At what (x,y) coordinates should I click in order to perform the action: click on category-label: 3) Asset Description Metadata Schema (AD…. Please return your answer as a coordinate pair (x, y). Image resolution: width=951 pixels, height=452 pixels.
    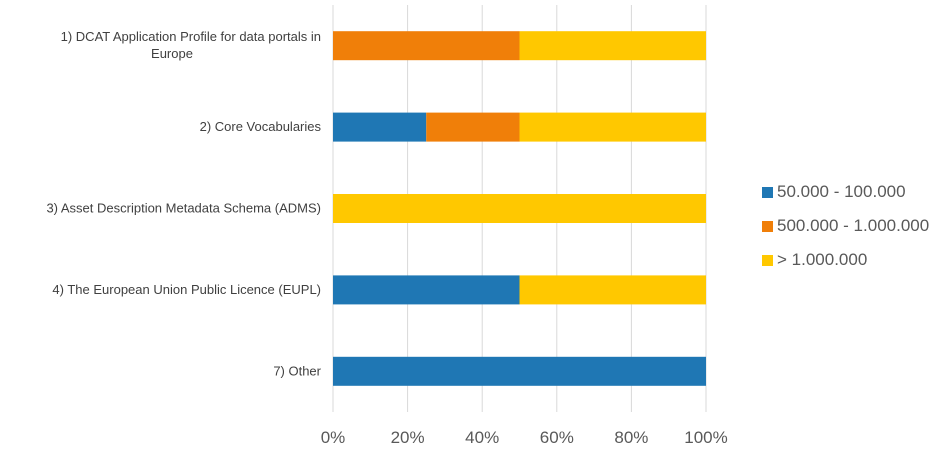
    Looking at the image, I should click on (183, 208).